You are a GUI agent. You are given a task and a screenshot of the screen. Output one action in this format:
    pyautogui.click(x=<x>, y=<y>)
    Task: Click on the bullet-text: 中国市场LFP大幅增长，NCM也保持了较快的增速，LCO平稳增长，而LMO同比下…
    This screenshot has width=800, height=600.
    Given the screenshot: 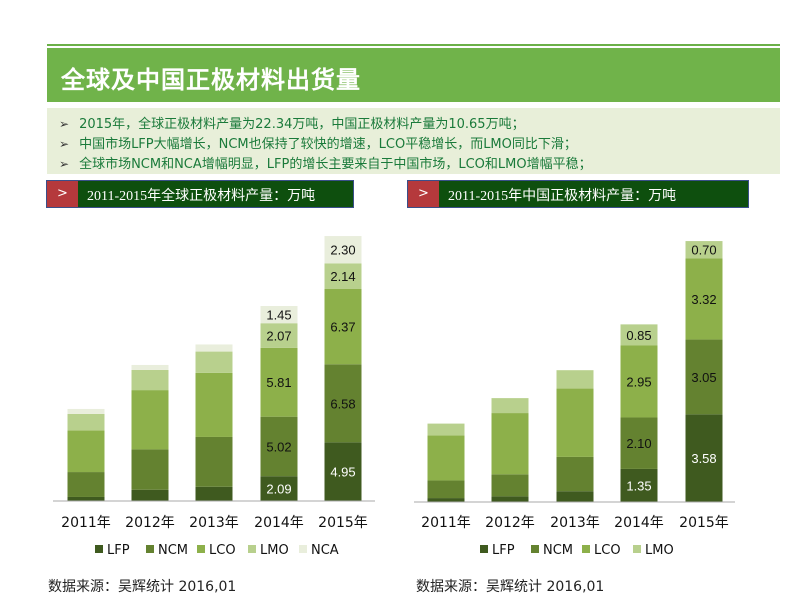 What is the action you would take?
    pyautogui.click(x=328, y=144)
    